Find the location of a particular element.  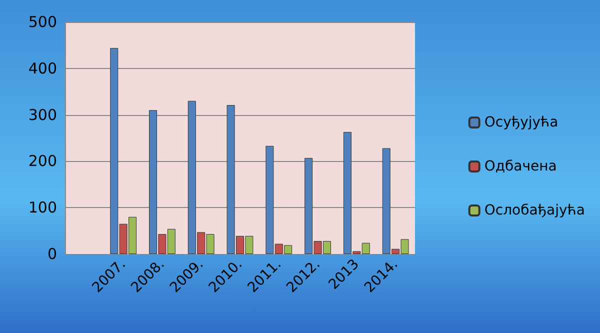

legend-label: Ослобађајућа is located at coordinates (535, 210).